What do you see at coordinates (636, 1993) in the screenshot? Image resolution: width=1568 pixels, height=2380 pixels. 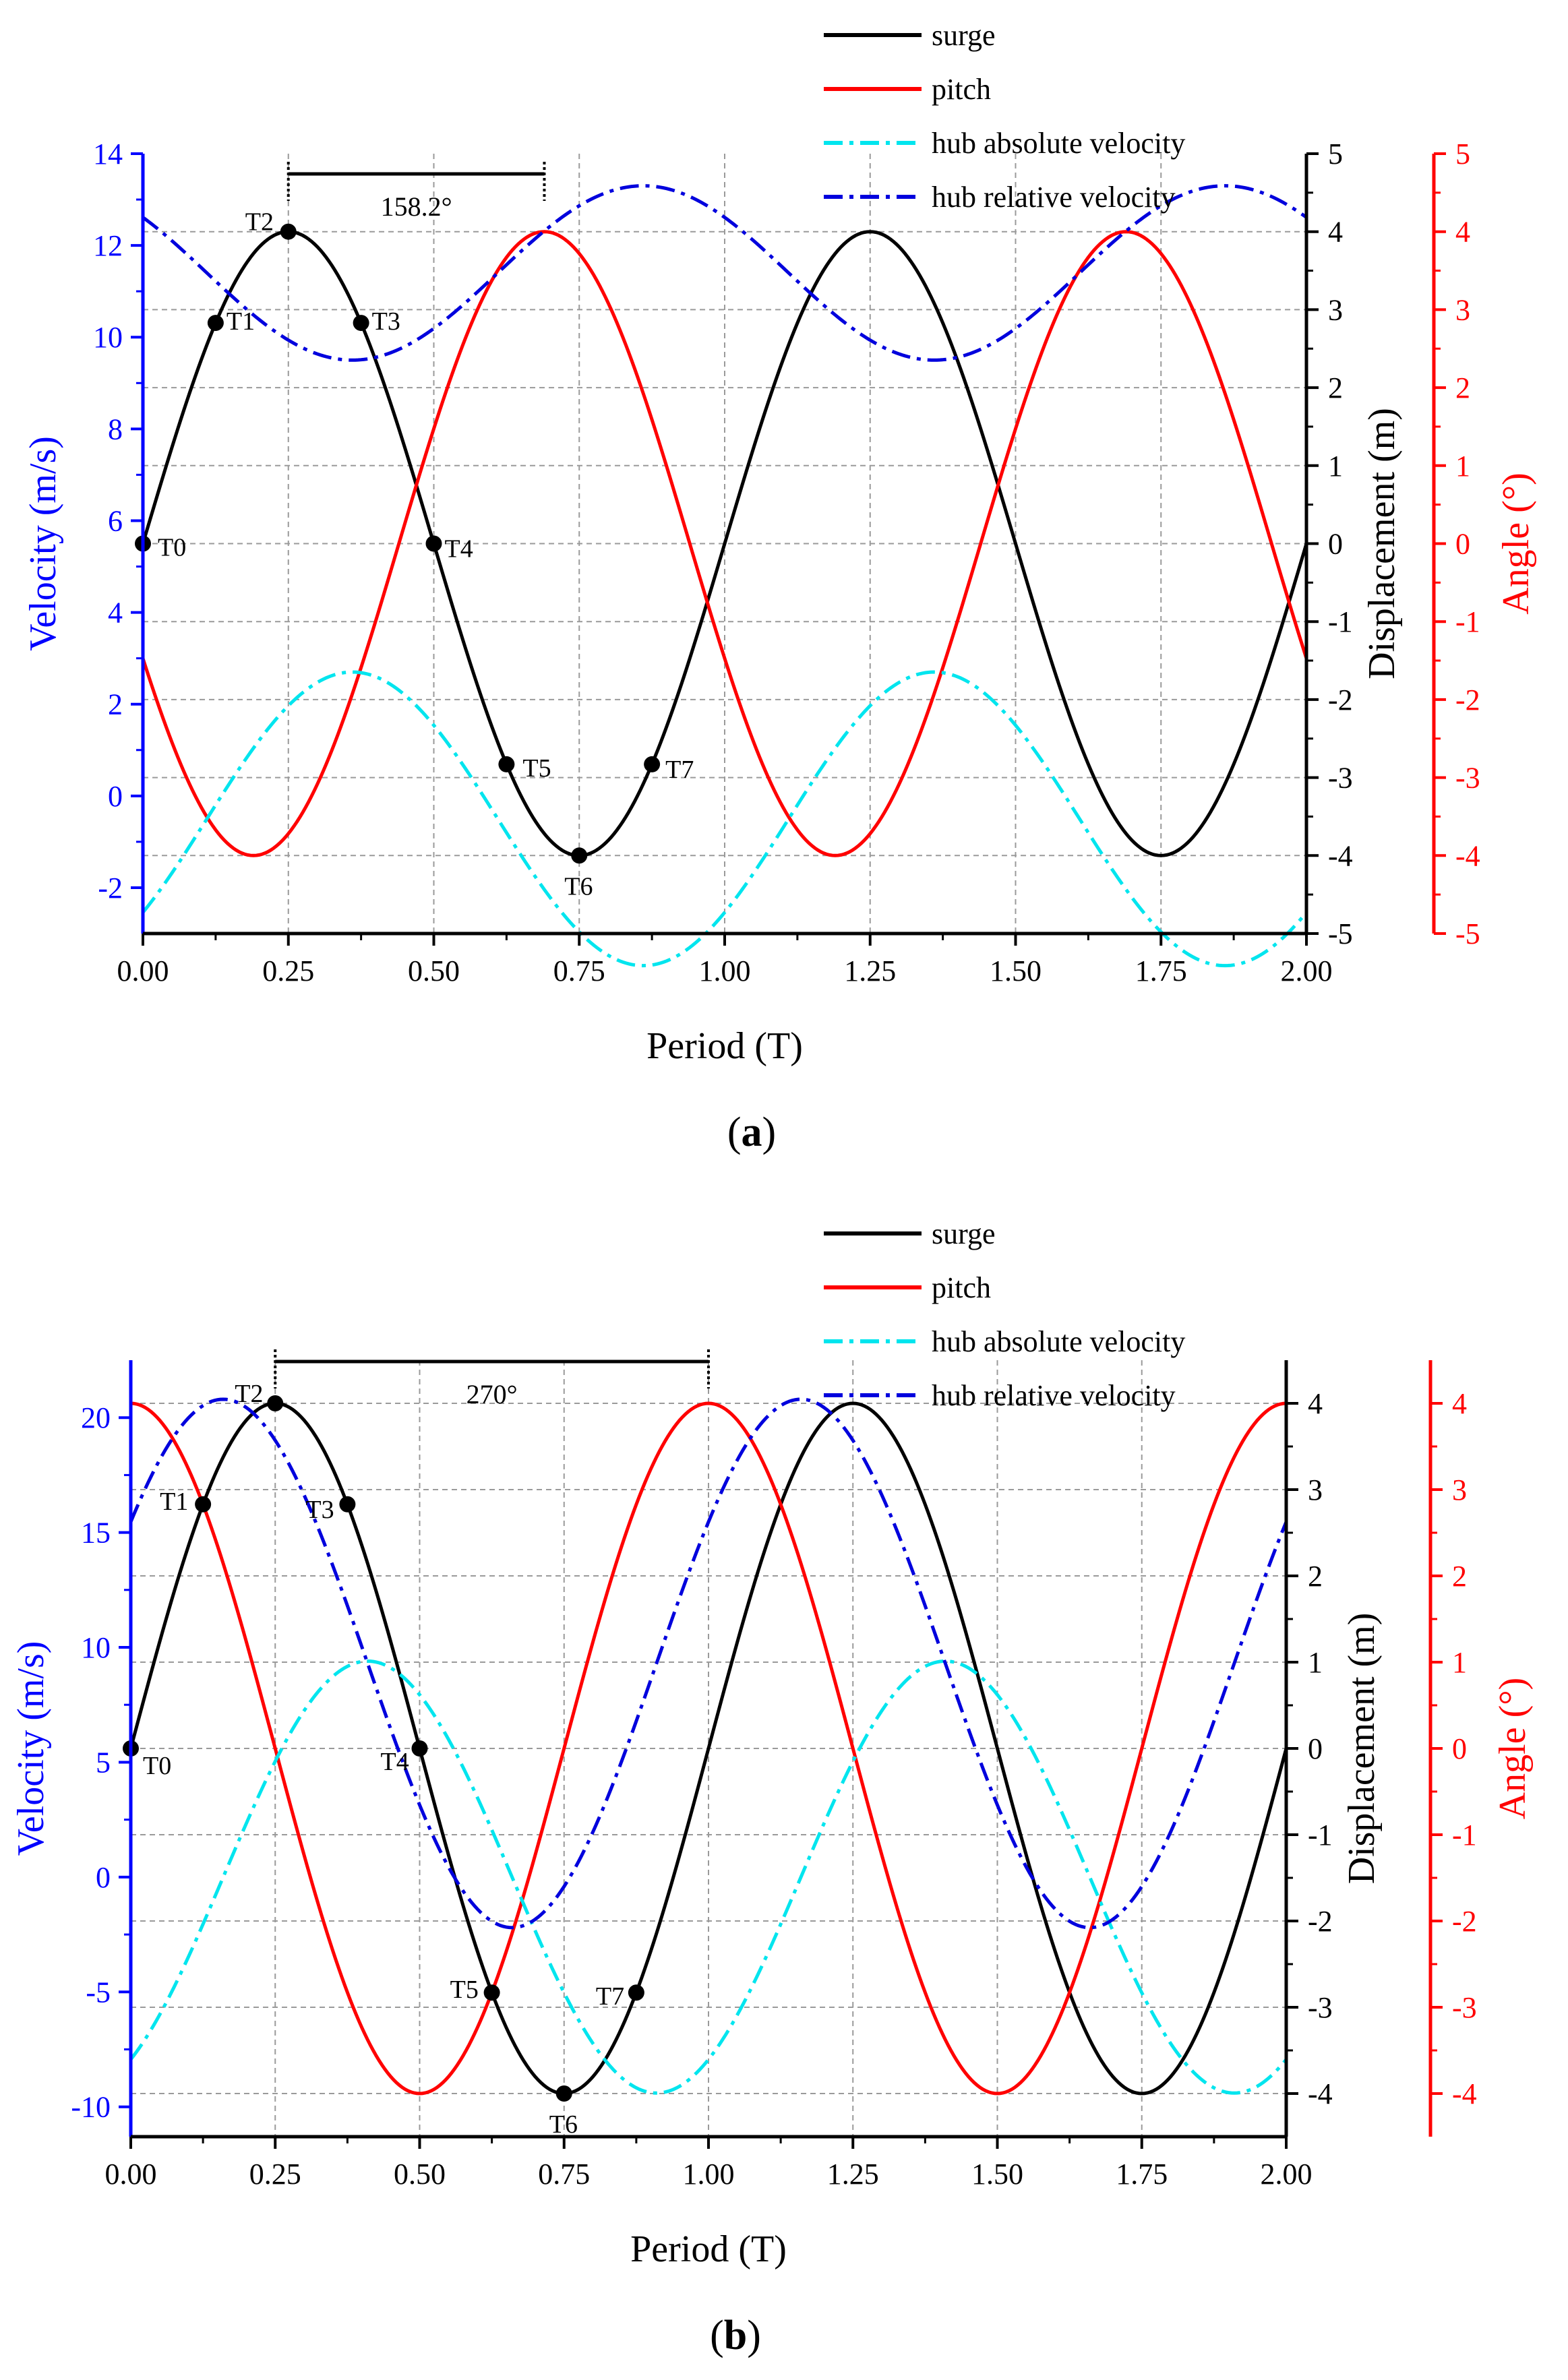 I see `point-t7` at bounding box center [636, 1993].